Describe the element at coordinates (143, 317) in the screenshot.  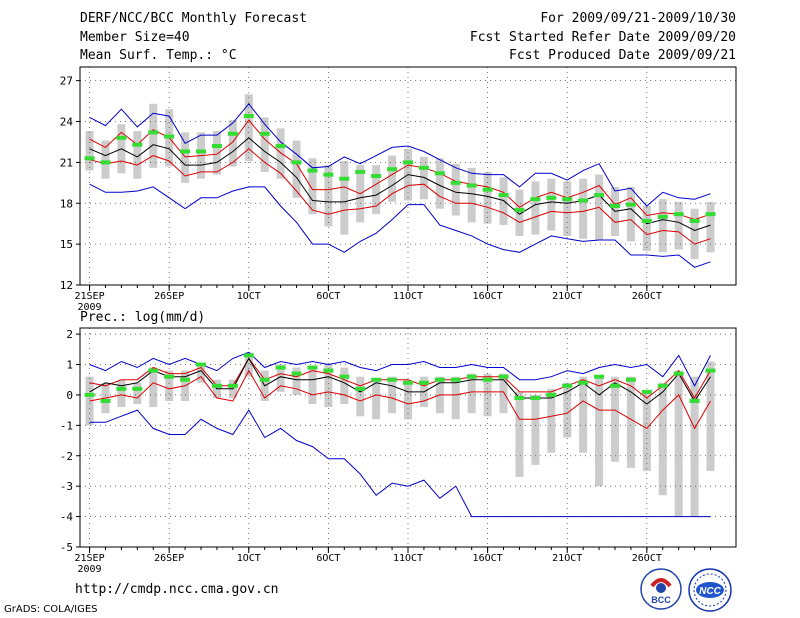
I see `precip-panel-title: Prec.: log(mm/d)` at that location.